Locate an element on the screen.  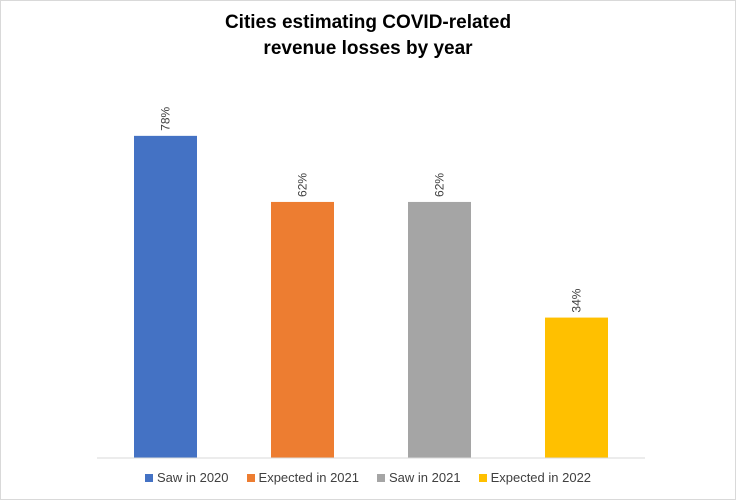
data-label-3: 34% is located at coordinates (577, 300).